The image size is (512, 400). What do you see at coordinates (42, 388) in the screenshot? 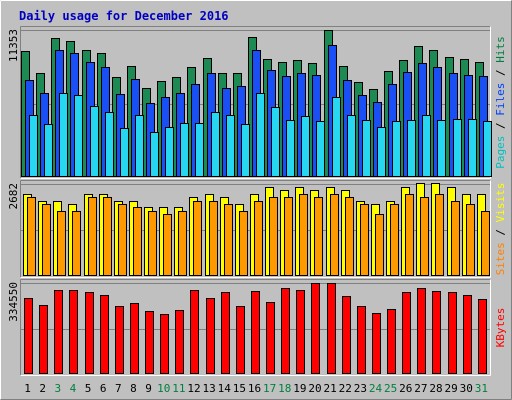
I see `x-tick-label-day-2: 2` at bounding box center [42, 388].